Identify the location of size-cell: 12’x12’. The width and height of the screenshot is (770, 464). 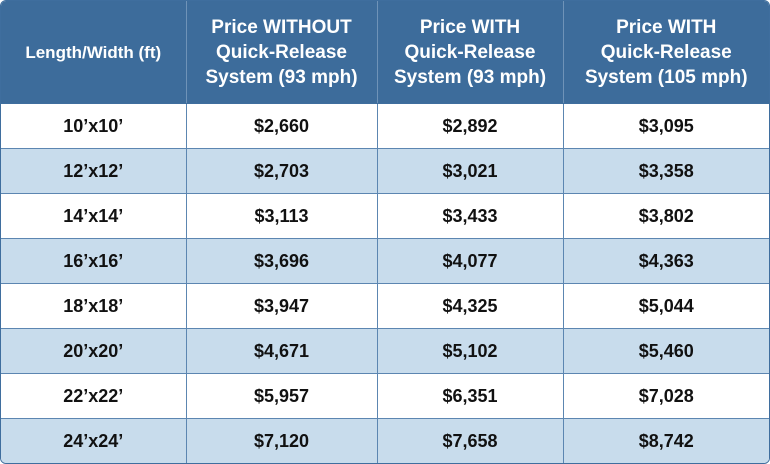
(94, 171).